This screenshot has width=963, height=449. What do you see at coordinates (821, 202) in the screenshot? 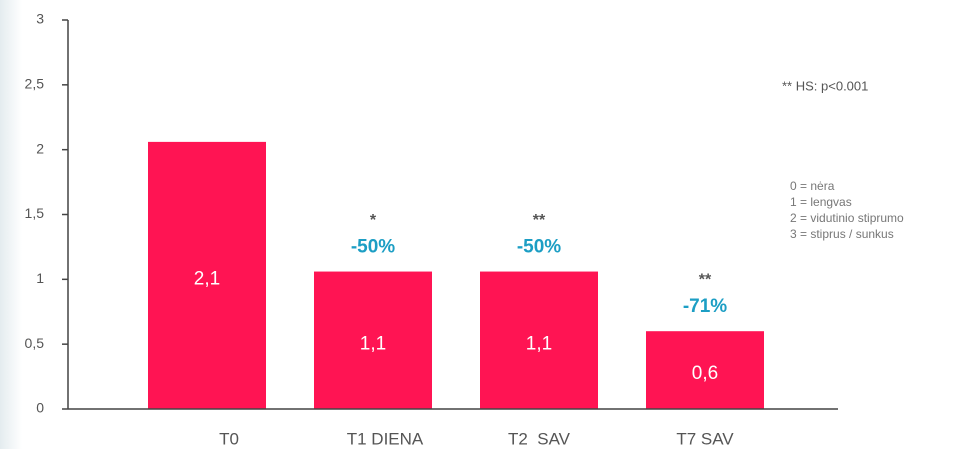
I see `scale-legend-item: 1 = lengvas` at bounding box center [821, 202].